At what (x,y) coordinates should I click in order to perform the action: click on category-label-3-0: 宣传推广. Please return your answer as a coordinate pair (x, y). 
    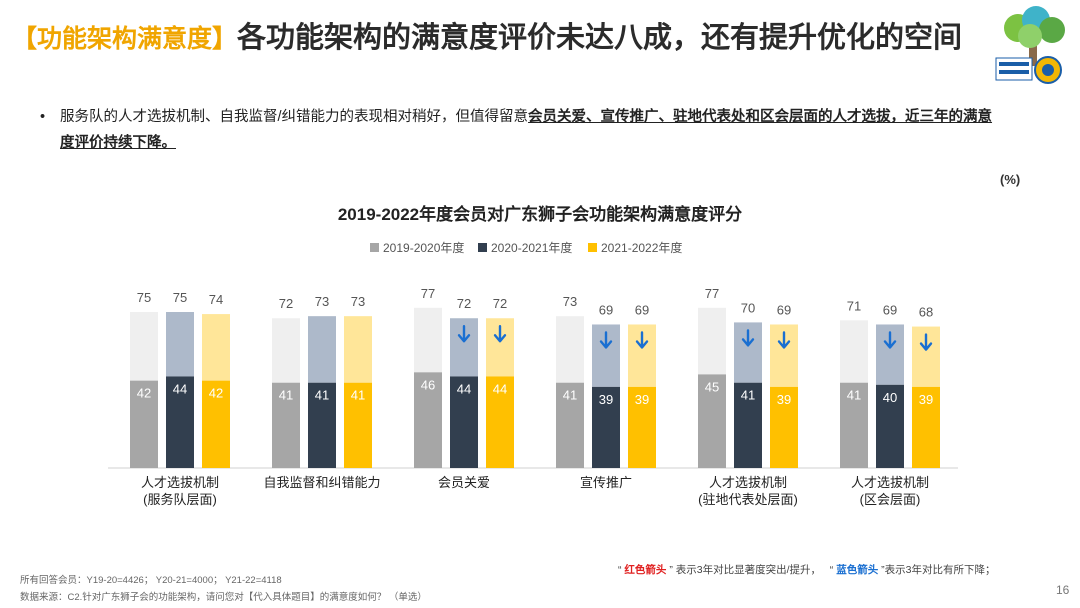
    Looking at the image, I should click on (606, 482).